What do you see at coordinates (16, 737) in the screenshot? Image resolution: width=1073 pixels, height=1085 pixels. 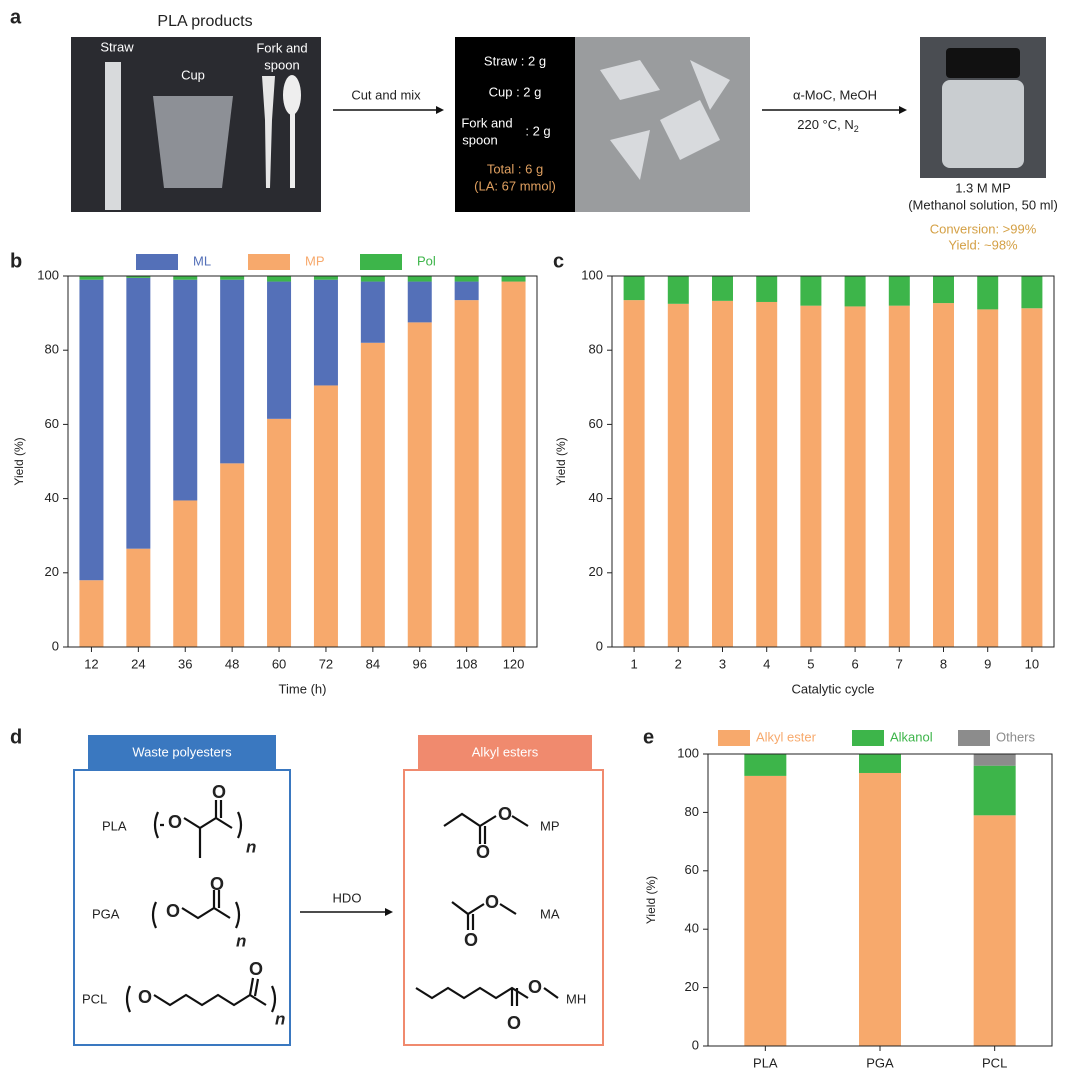 I see `panel-label: d` at bounding box center [16, 737].